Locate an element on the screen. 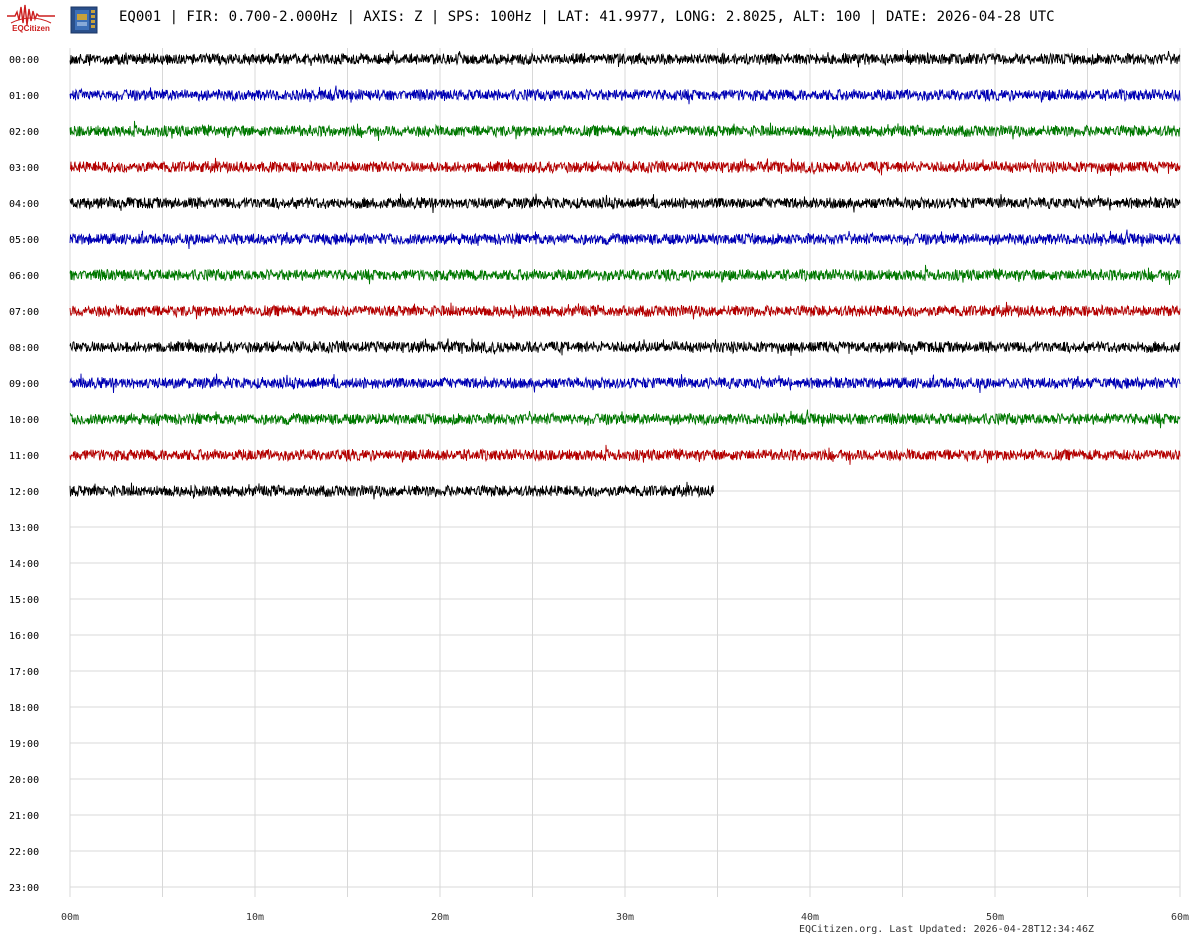 The width and height of the screenshot is (1200, 940). row-time-label: 13:00 is located at coordinates (24, 528).